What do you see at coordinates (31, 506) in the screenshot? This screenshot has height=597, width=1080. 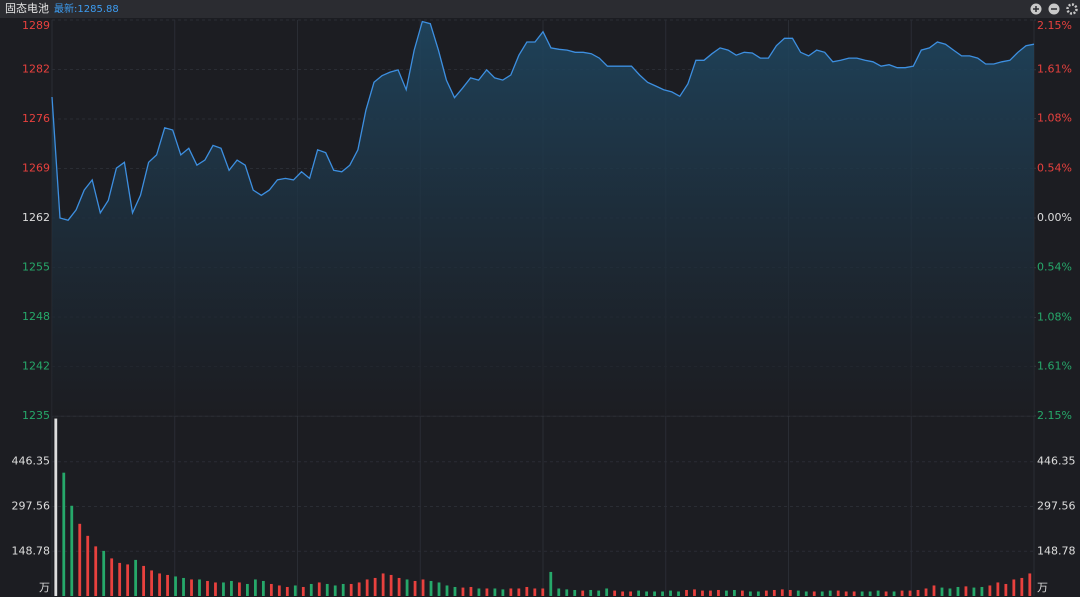 I see `volume-tick-label: 297.56` at bounding box center [31, 506].